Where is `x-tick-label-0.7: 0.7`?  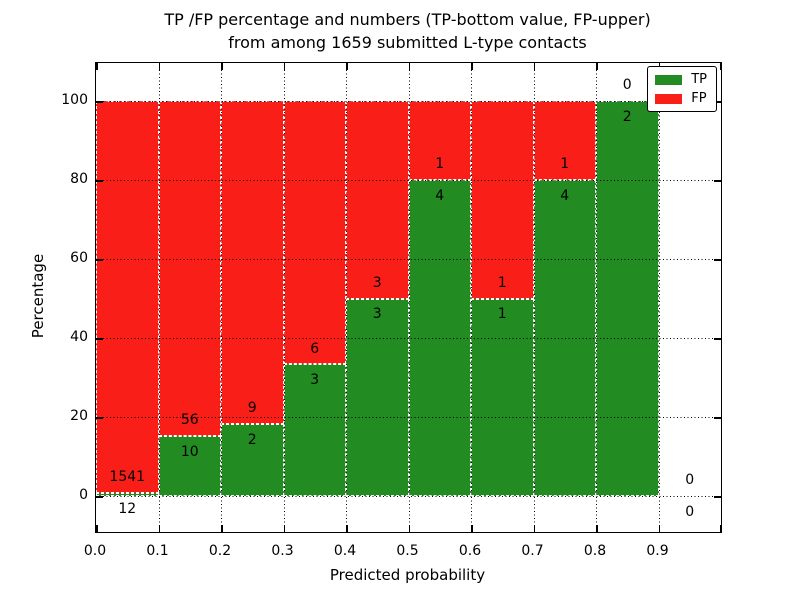 x-tick-label-0.7: 0.7 is located at coordinates (532, 551).